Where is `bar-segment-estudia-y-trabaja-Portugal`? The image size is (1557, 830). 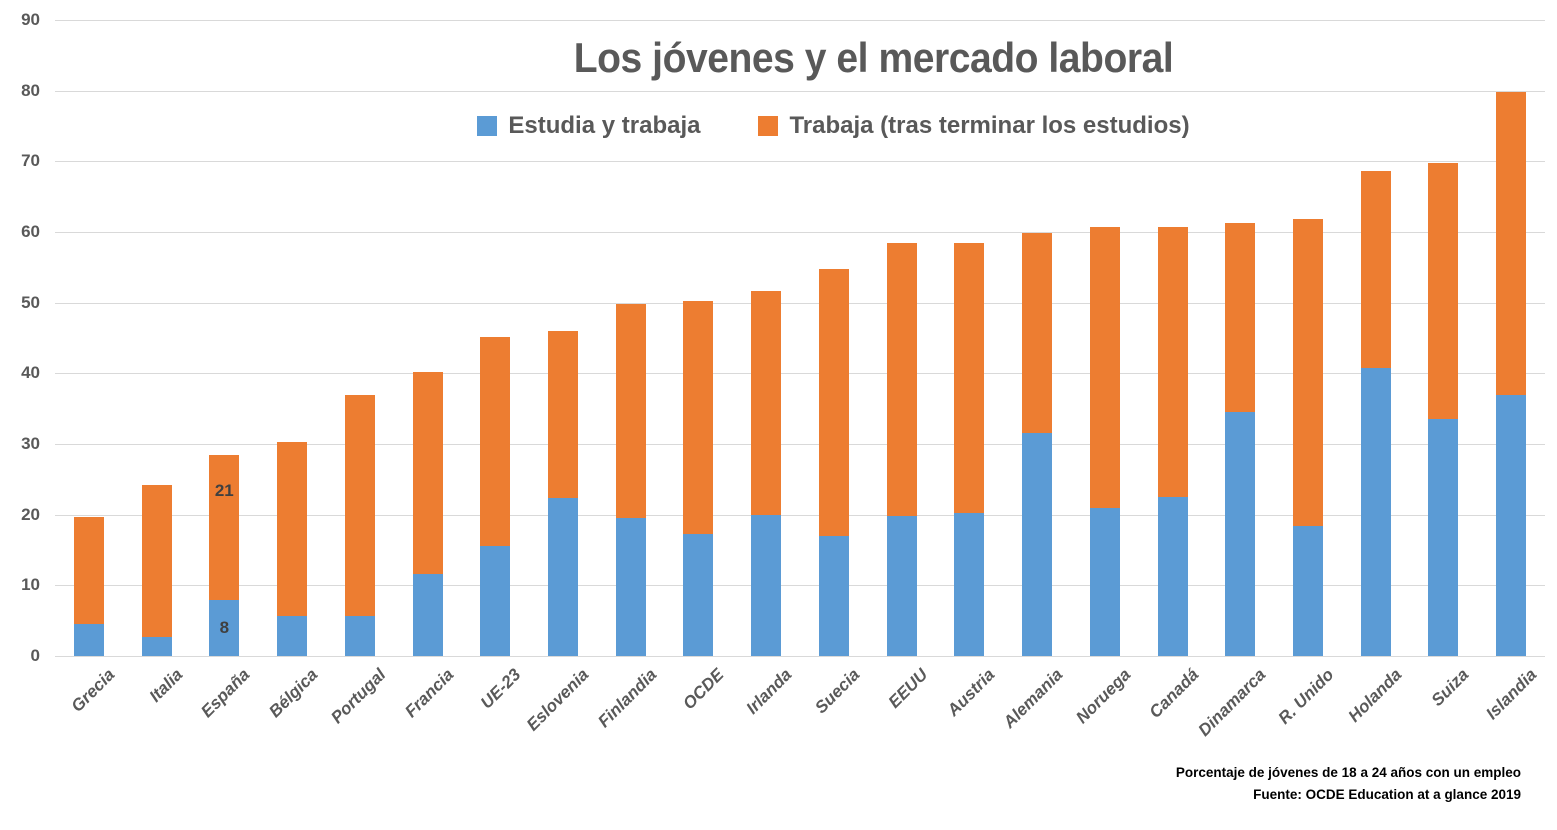
bar-segment-estudia-y-trabaja-Portugal is located at coordinates (359, 635).